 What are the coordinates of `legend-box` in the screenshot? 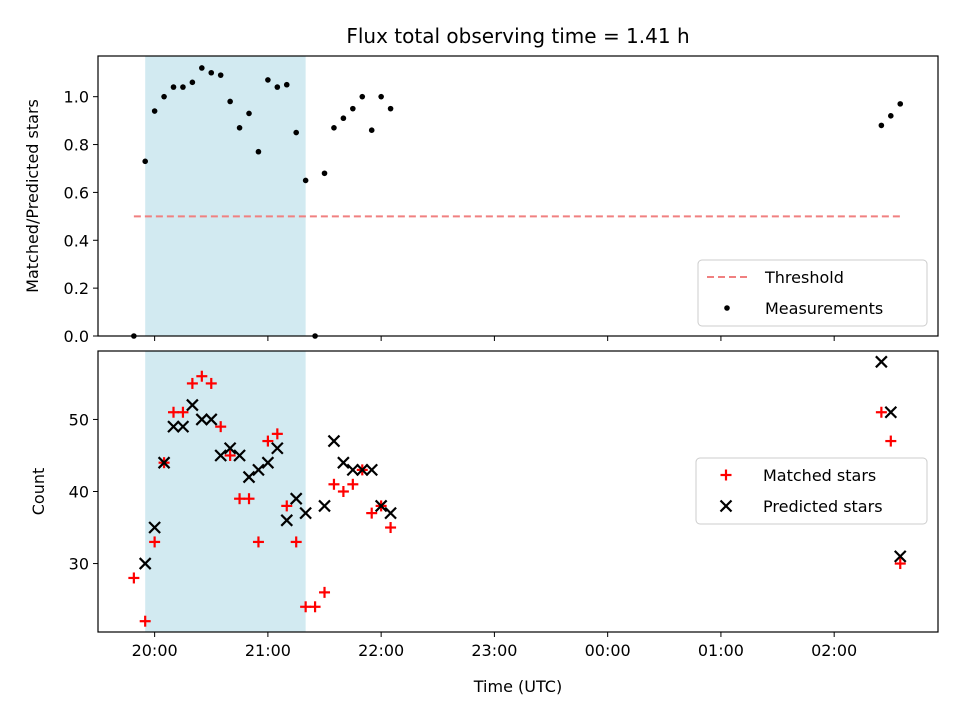 It's located at (812, 293).